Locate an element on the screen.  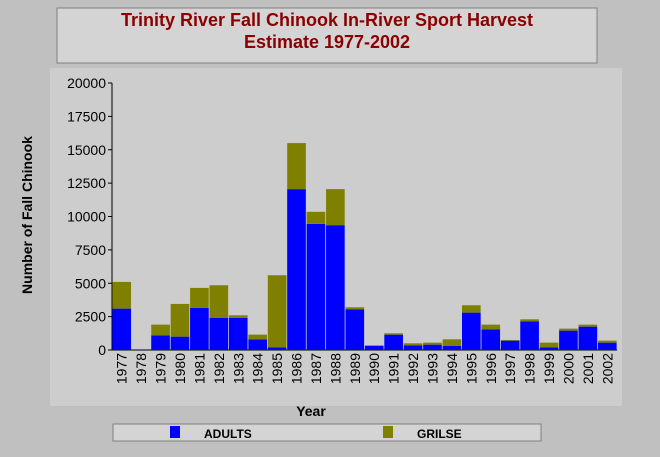
y-tick-label: 20000 is located at coordinates (86, 83).